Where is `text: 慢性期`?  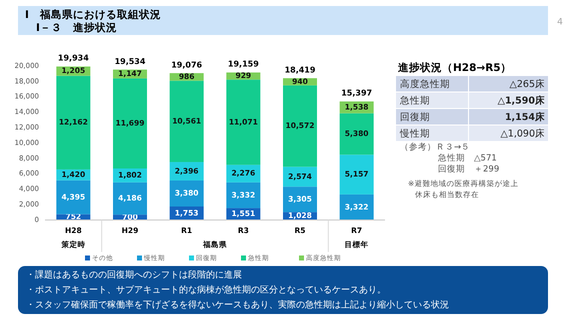 text: 慢性期 is located at coordinates (414, 133).